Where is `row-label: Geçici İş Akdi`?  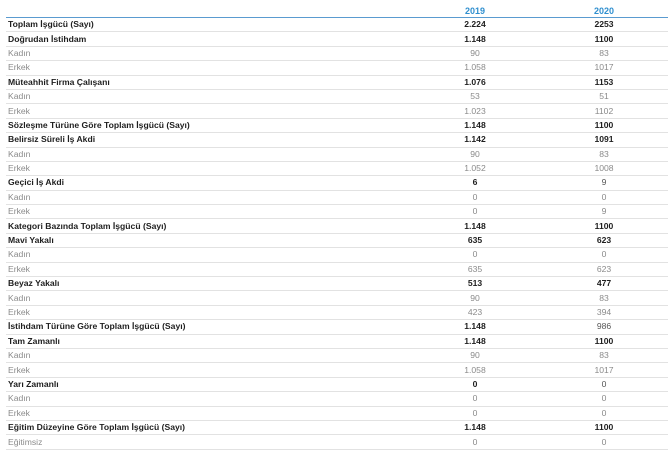
row-label: Geçici İş Akdi is located at coordinates (208, 183).